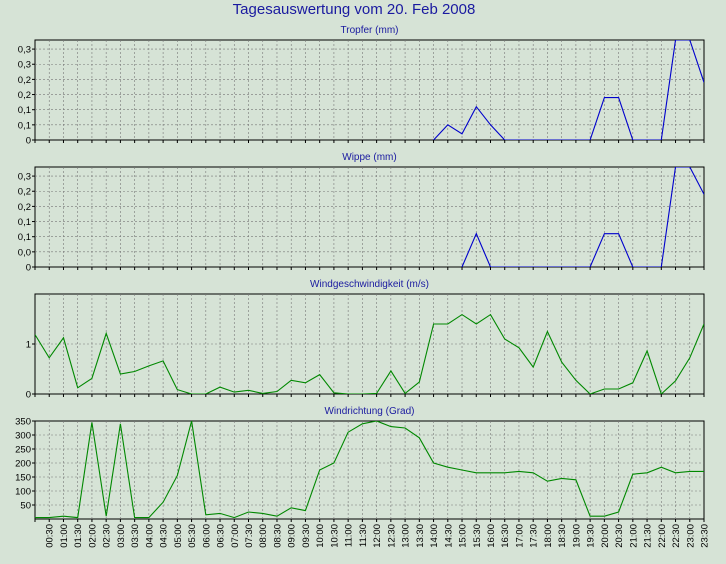  Describe the element at coordinates (370, 30) in the screenshot. I see `panel-title: Tropfer (mm)` at that location.